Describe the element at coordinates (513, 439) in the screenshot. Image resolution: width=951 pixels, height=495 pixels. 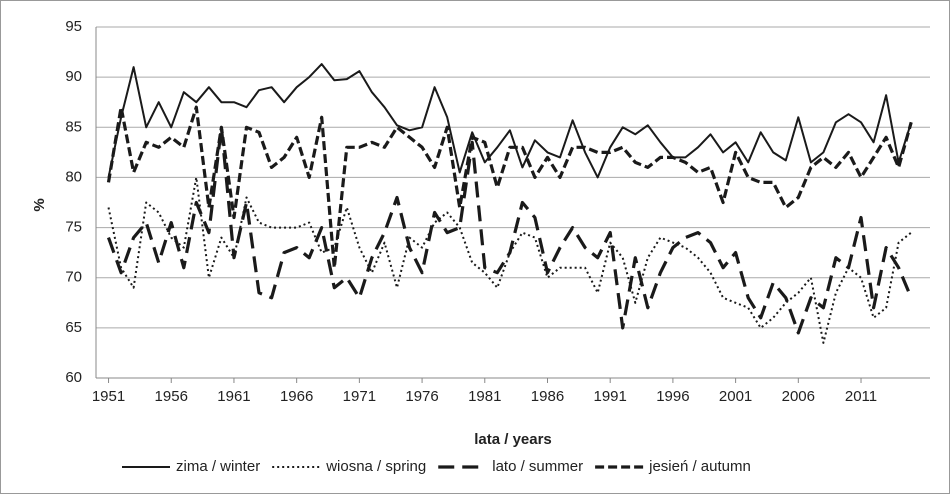
I see `x-axis-label: lata / years` at that location.